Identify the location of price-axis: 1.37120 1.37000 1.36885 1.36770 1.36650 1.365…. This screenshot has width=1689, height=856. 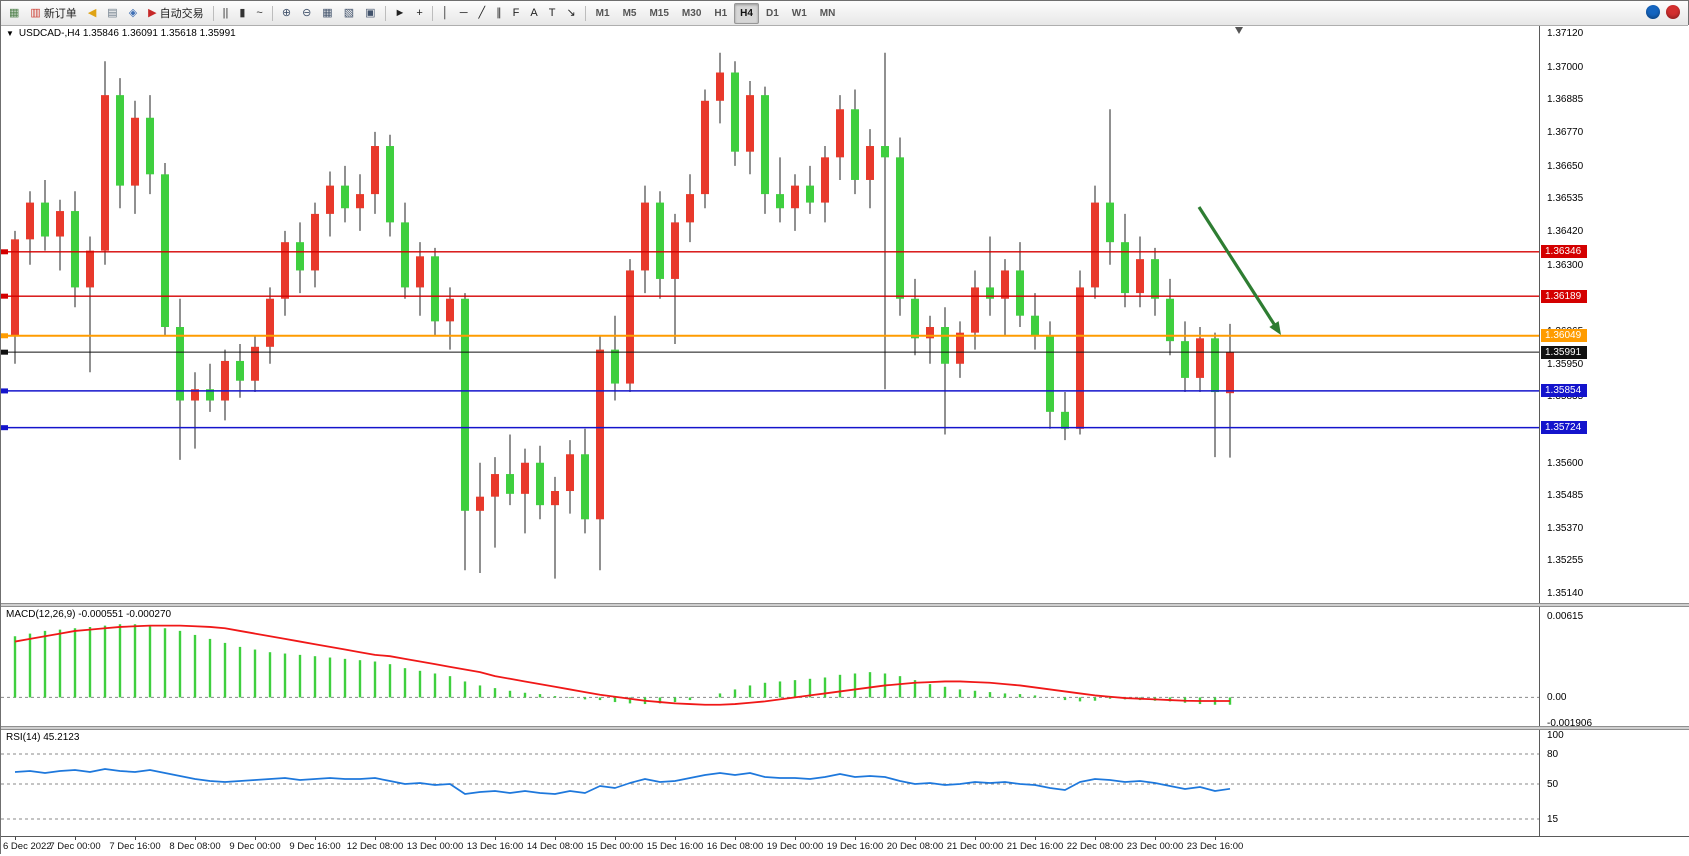
(1614, 314).